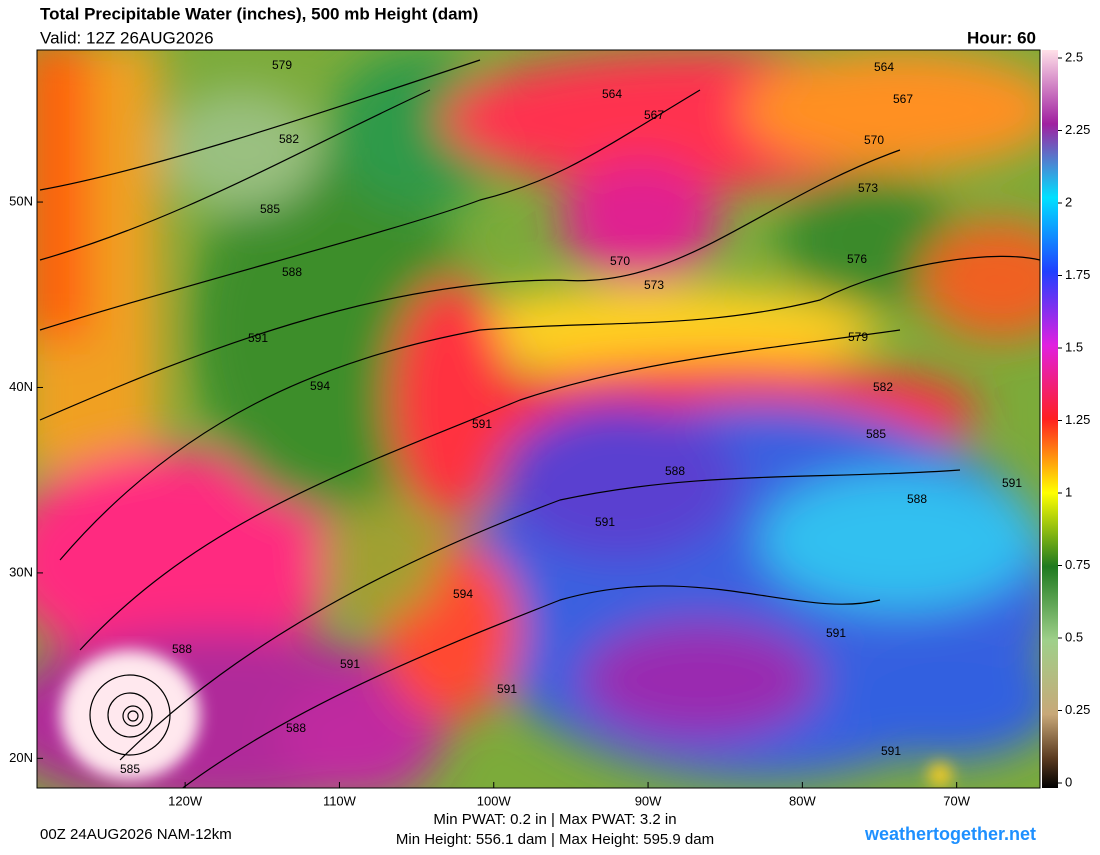 This screenshot has width=1100, height=855. Describe the element at coordinates (1077, 419) in the screenshot. I see `colorbar-label: 1.25` at that location.